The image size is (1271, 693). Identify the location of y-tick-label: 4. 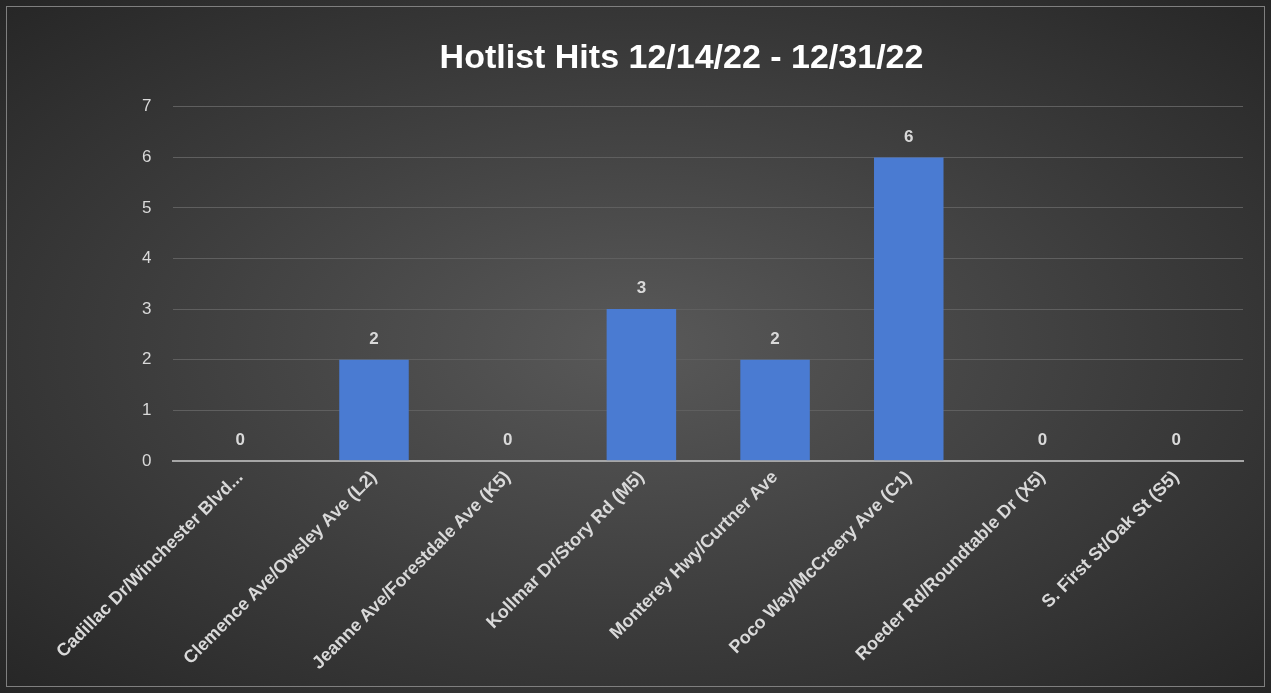
(146, 258).